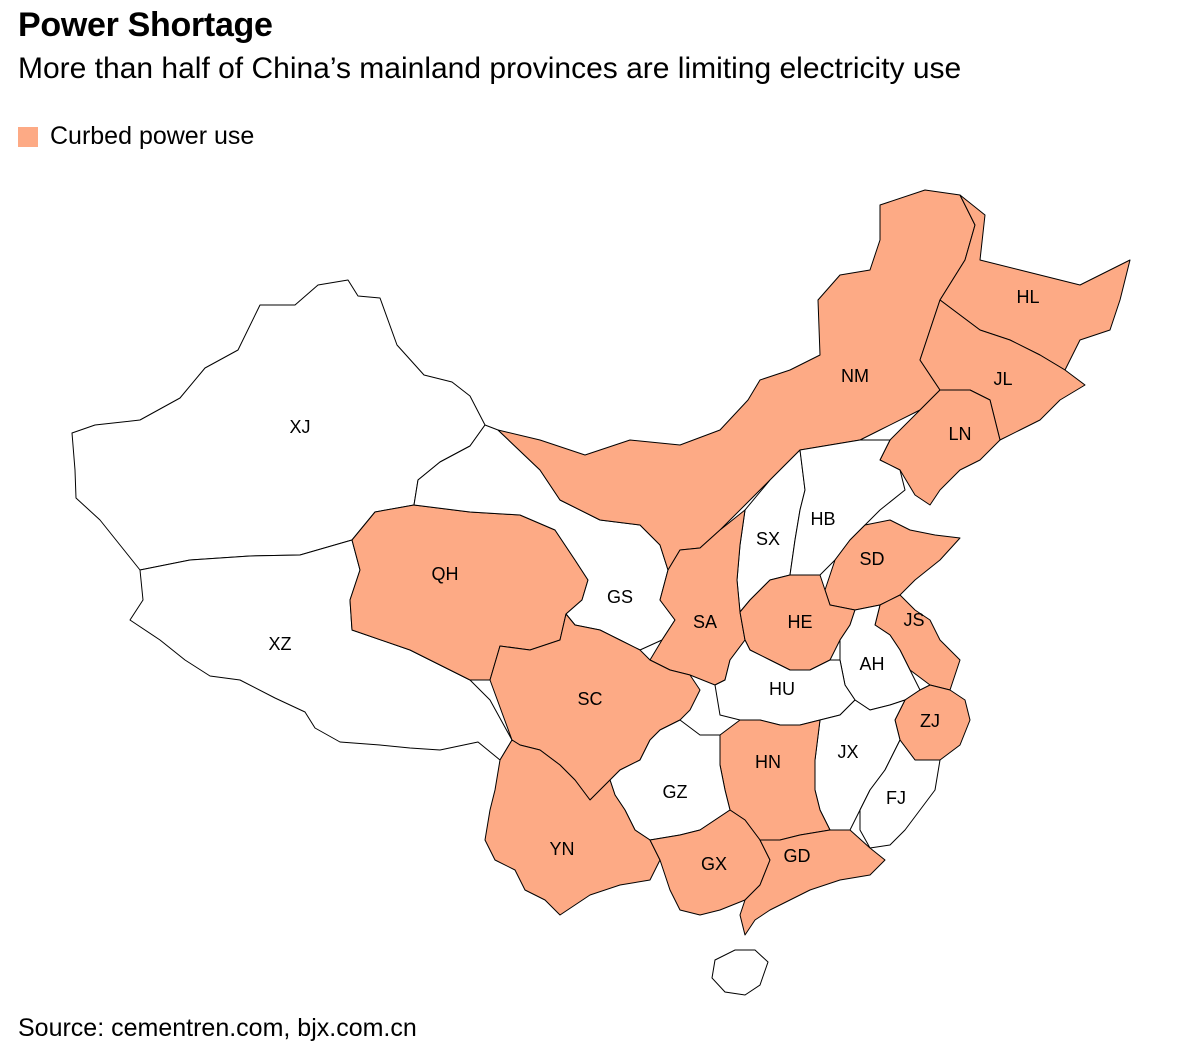 The height and width of the screenshot is (1050, 1188). Describe the element at coordinates (217, 1028) in the screenshot. I see `source-note: Source: cementren.com, bjx.com.cn` at that location.